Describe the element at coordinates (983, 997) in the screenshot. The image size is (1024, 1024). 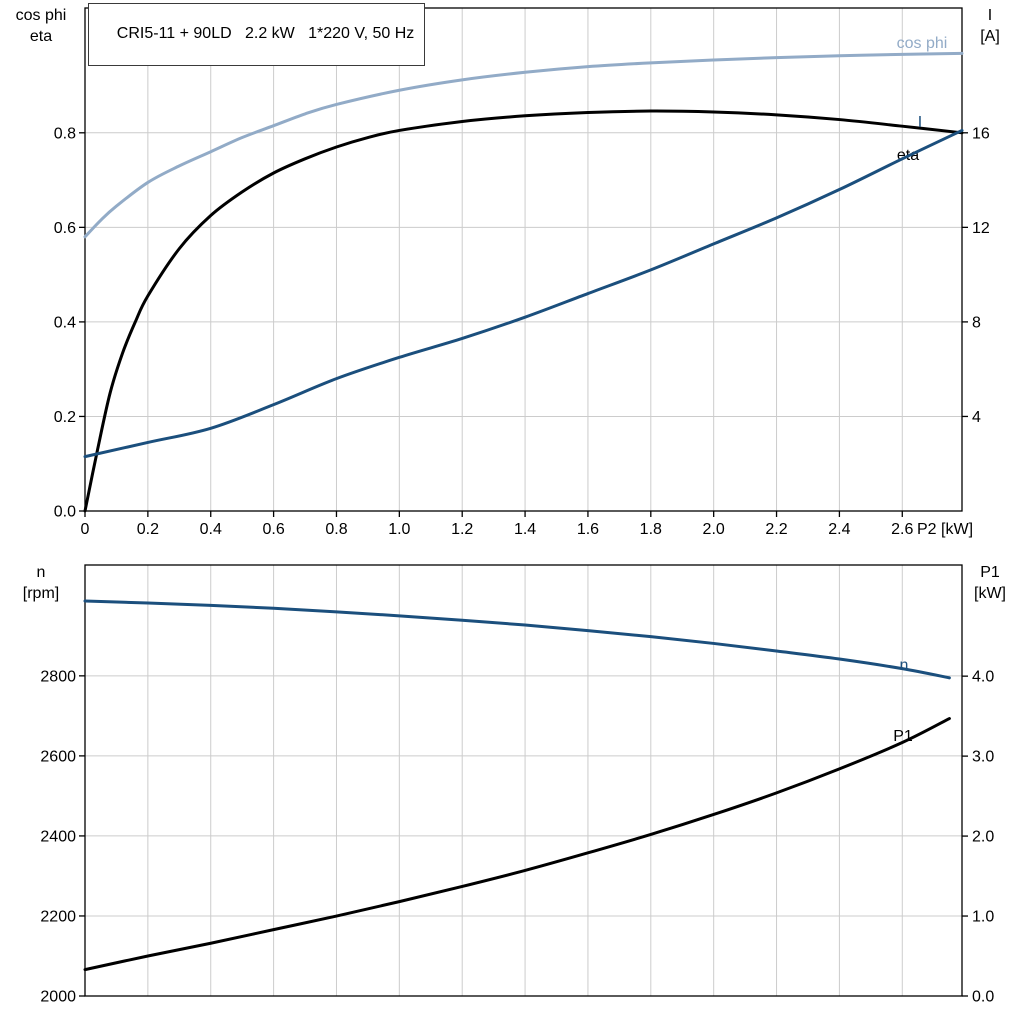
I see `right-axis-tick-label: 0.0` at that location.